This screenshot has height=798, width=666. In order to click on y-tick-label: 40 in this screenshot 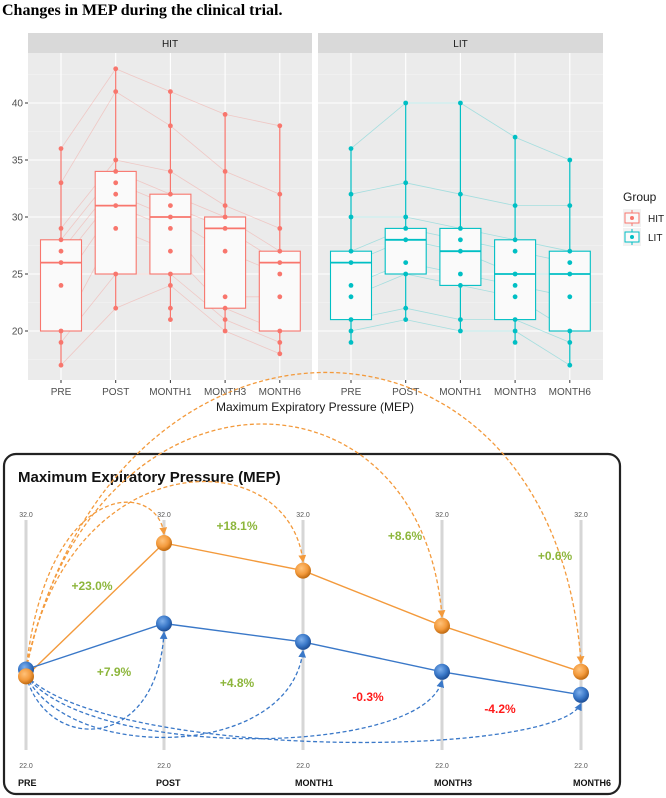, I will do `click(18, 104)`.